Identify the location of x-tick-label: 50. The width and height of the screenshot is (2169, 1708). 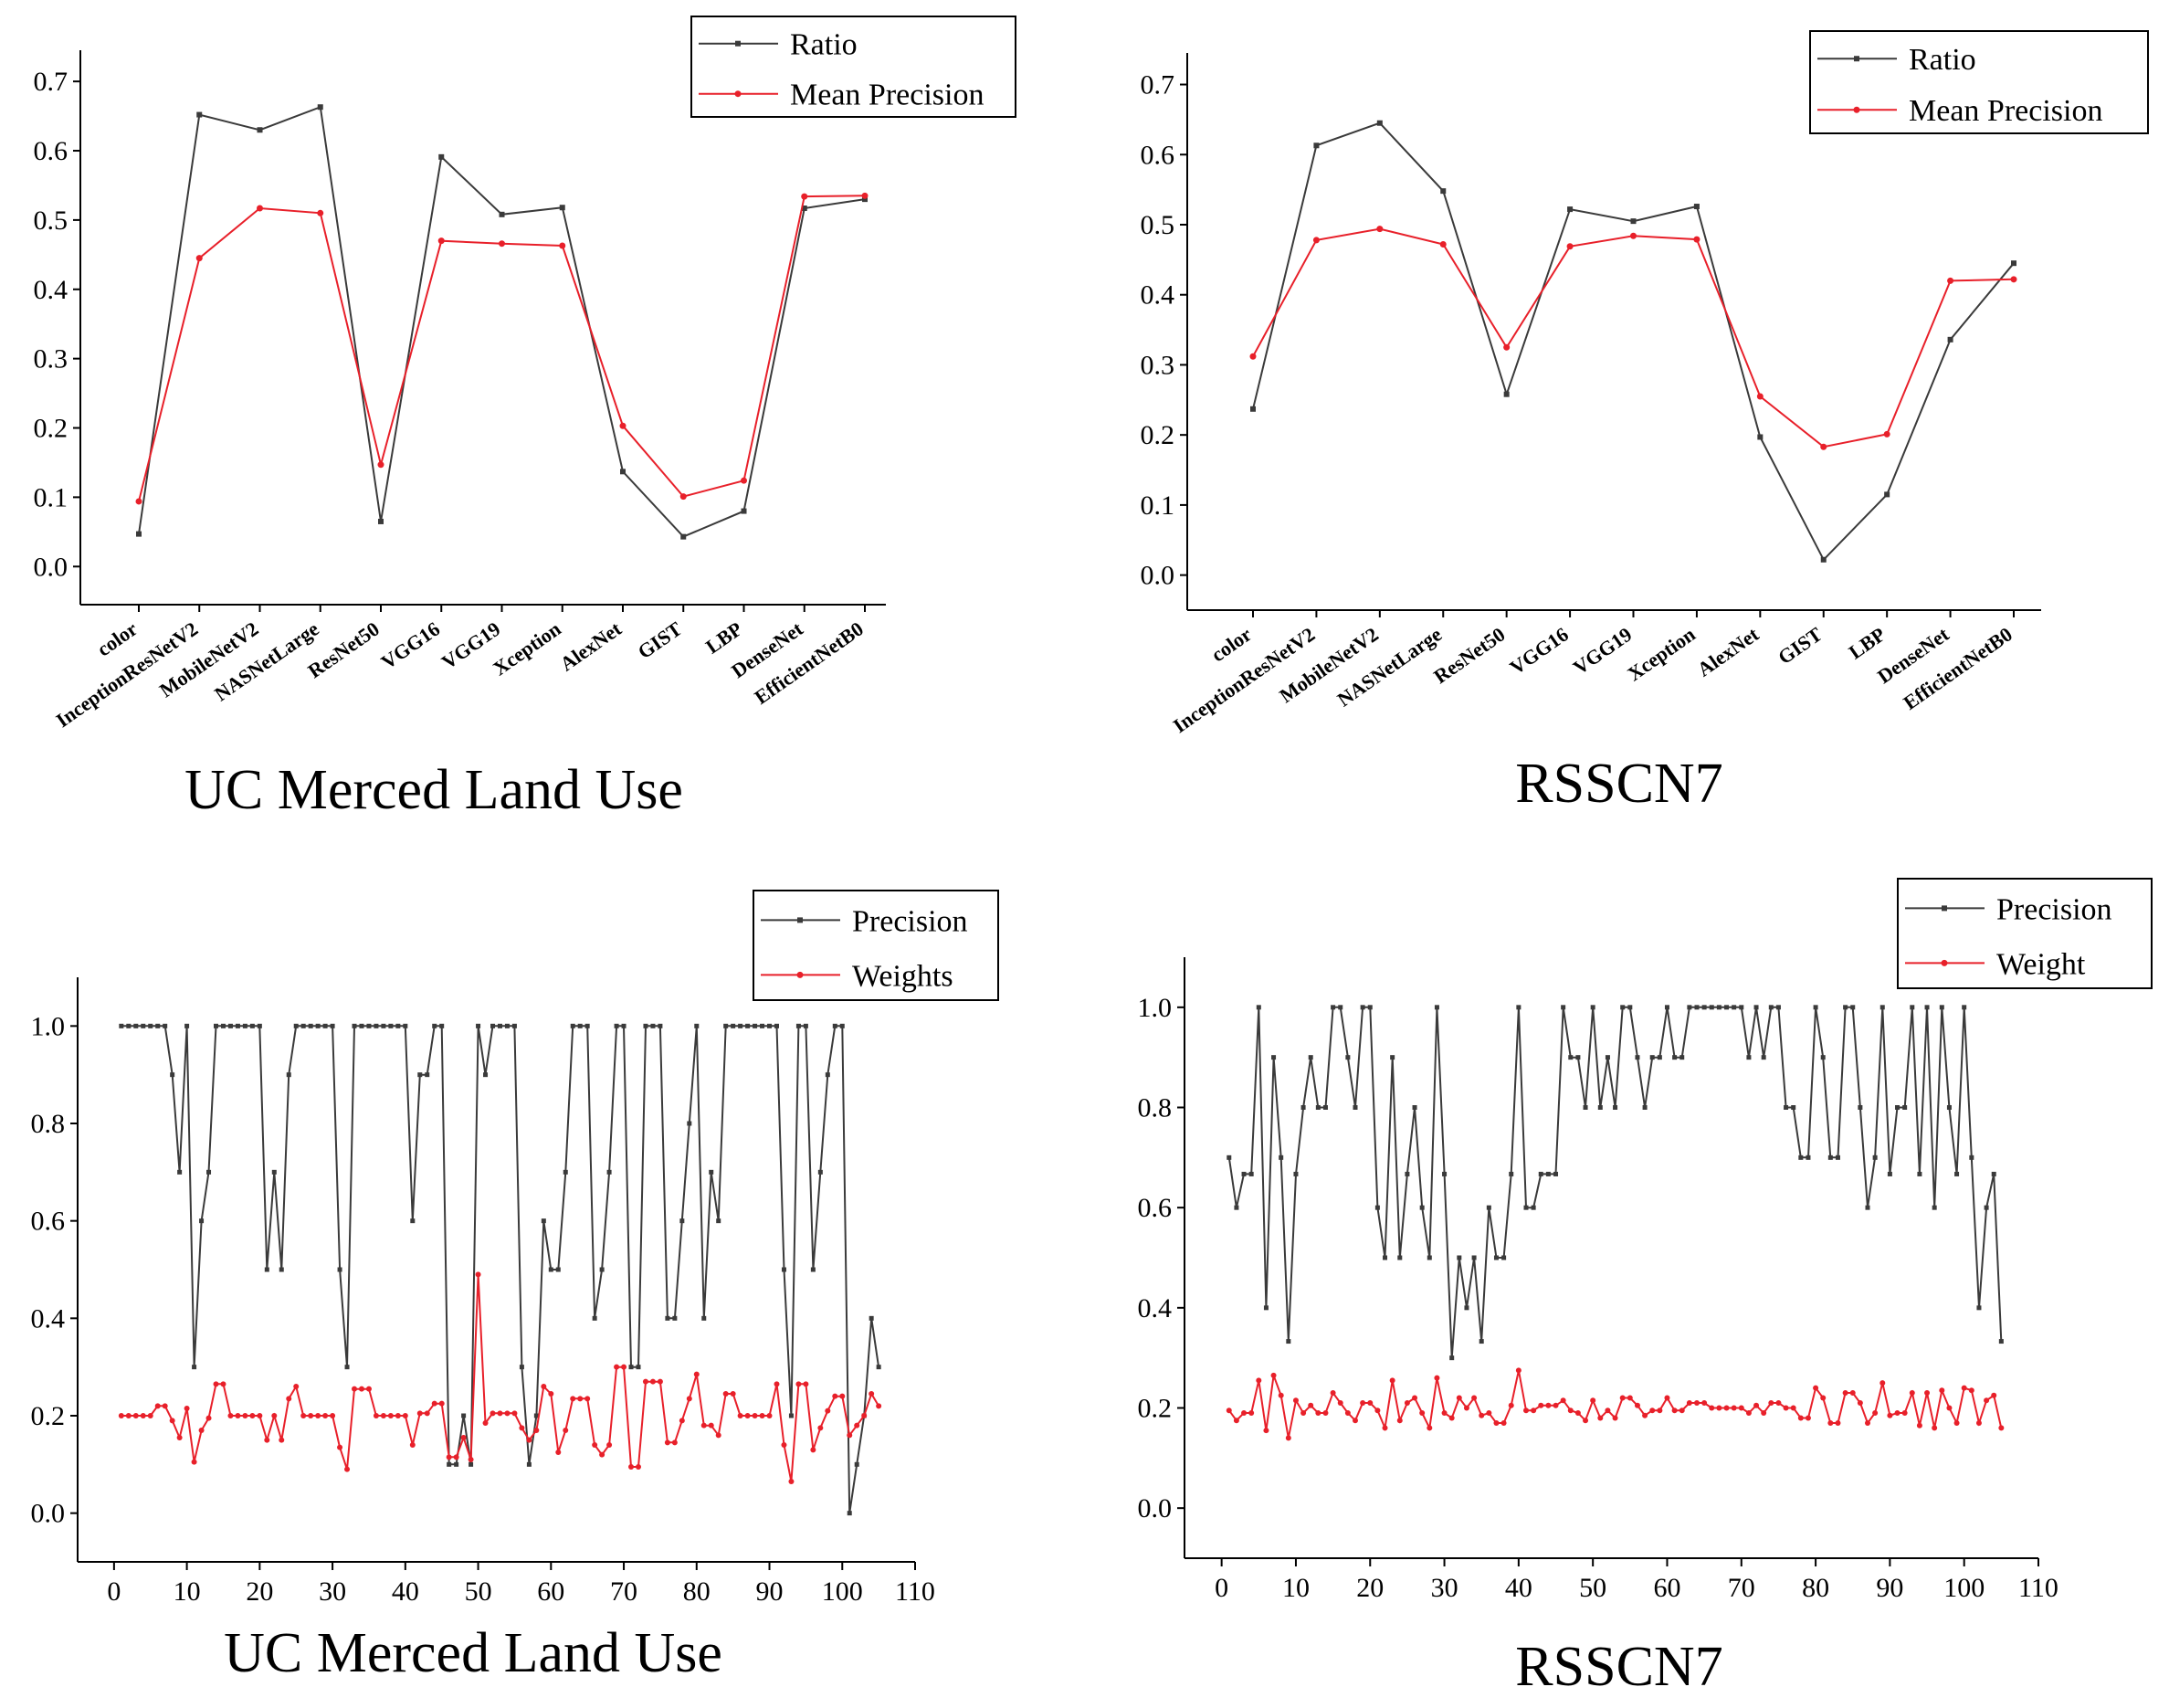
(479, 1591).